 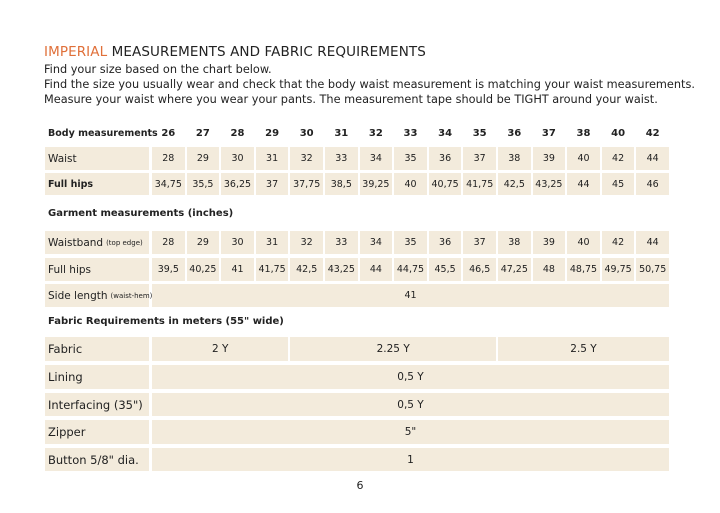 What do you see at coordinates (341, 184) in the screenshot?
I see `table-cell: 38,5` at bounding box center [341, 184].